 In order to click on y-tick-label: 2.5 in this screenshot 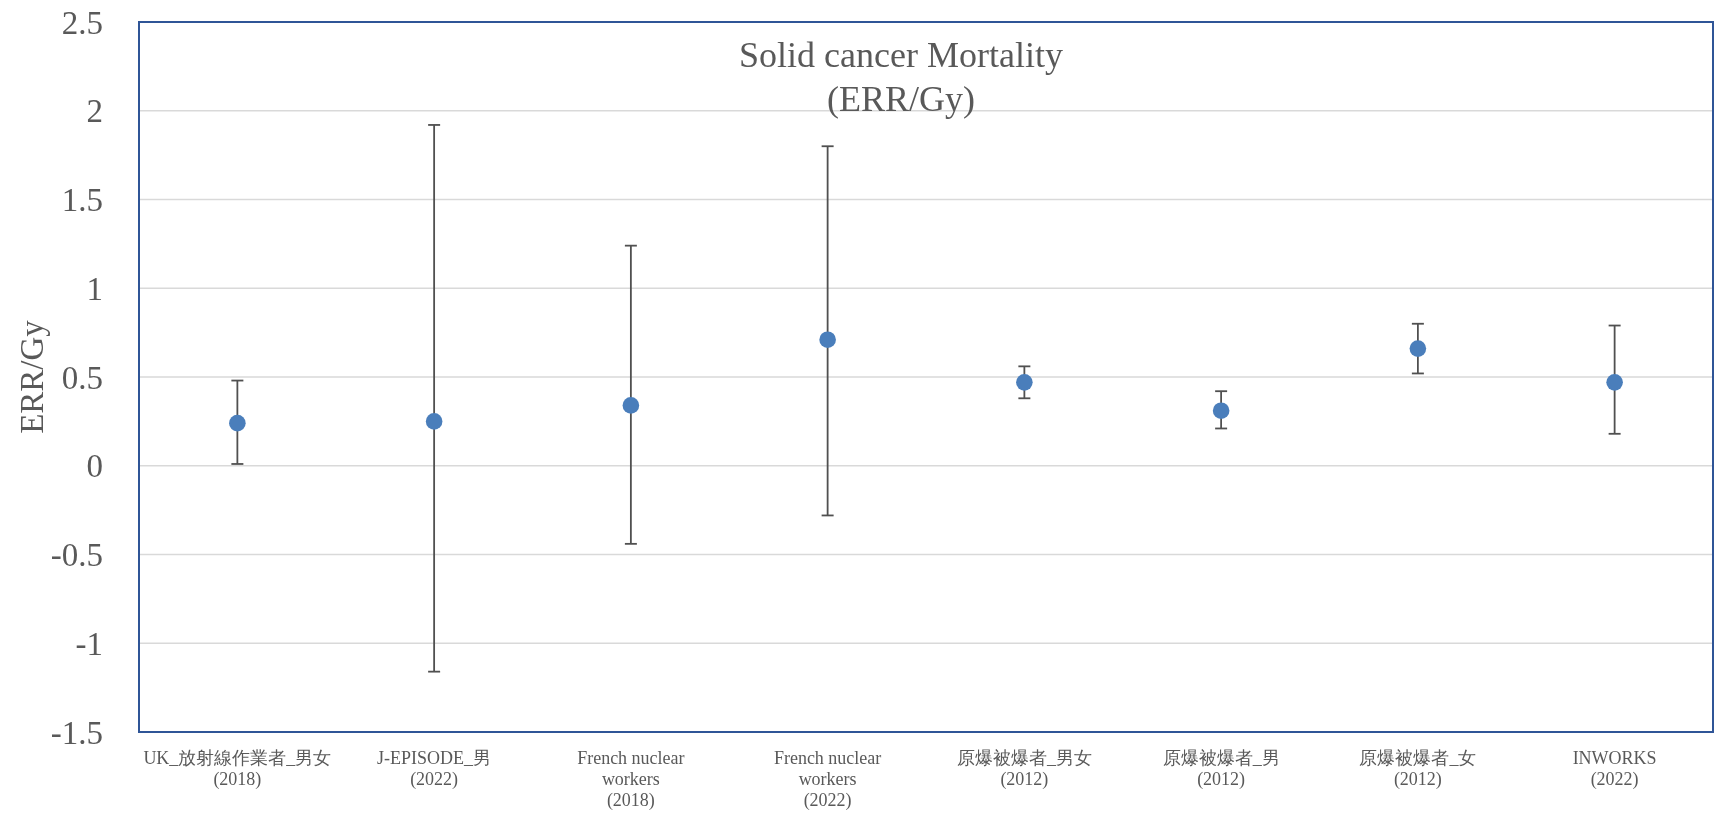, I will do `click(82, 22)`.